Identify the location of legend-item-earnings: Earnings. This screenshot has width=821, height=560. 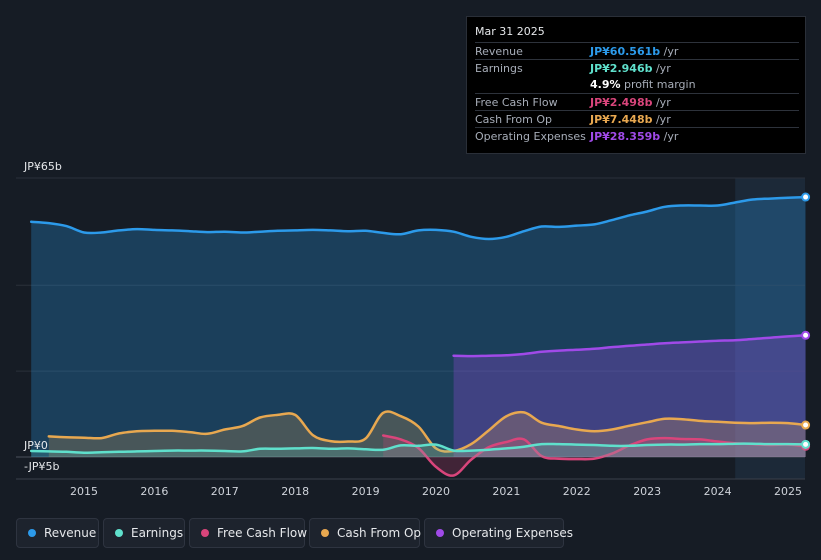
(144, 533).